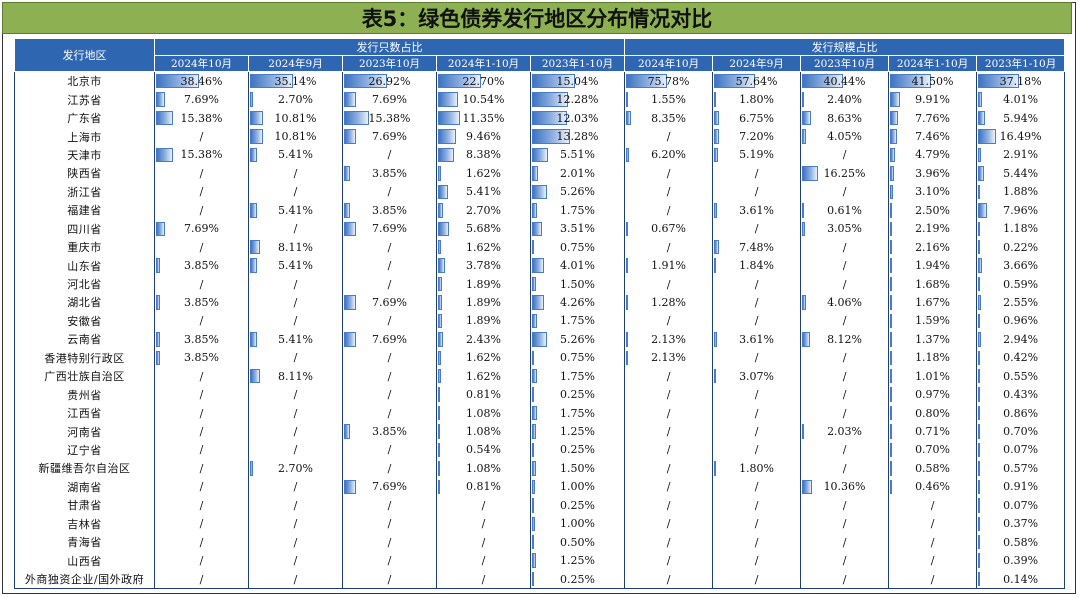 This screenshot has height=597, width=1080. I want to click on share-value: 1.62%, so click(483, 173).